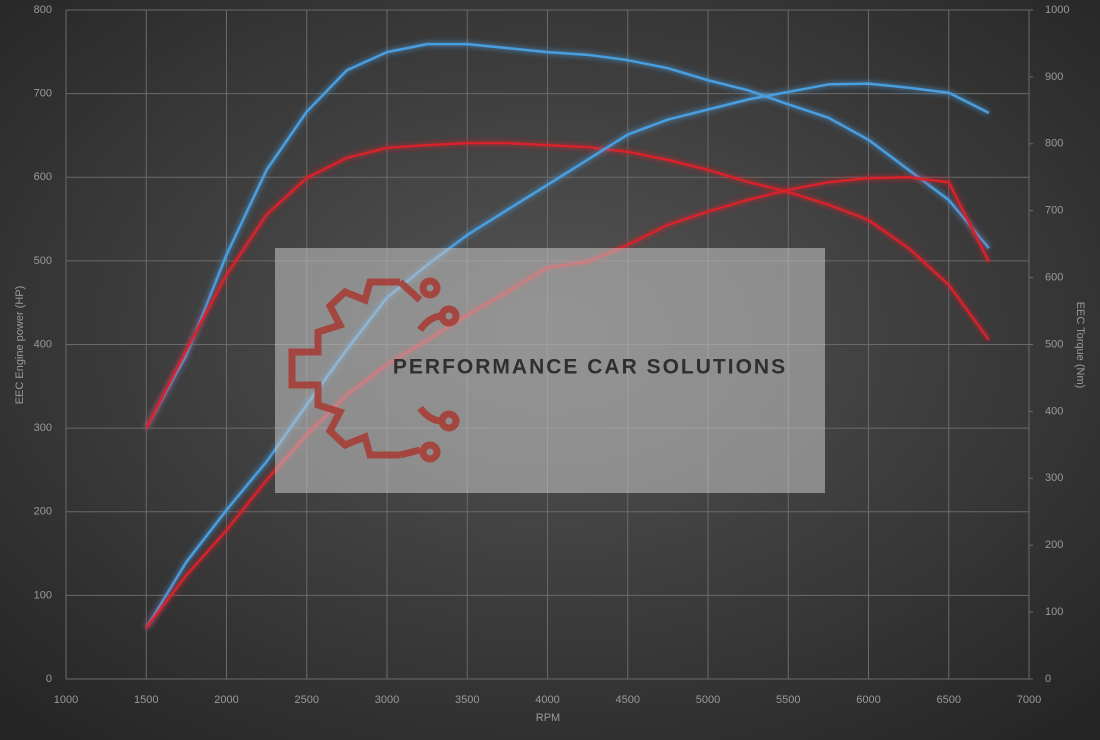  Describe the element at coordinates (43, 177) in the screenshot. I see `y-tick-label: 600` at that location.